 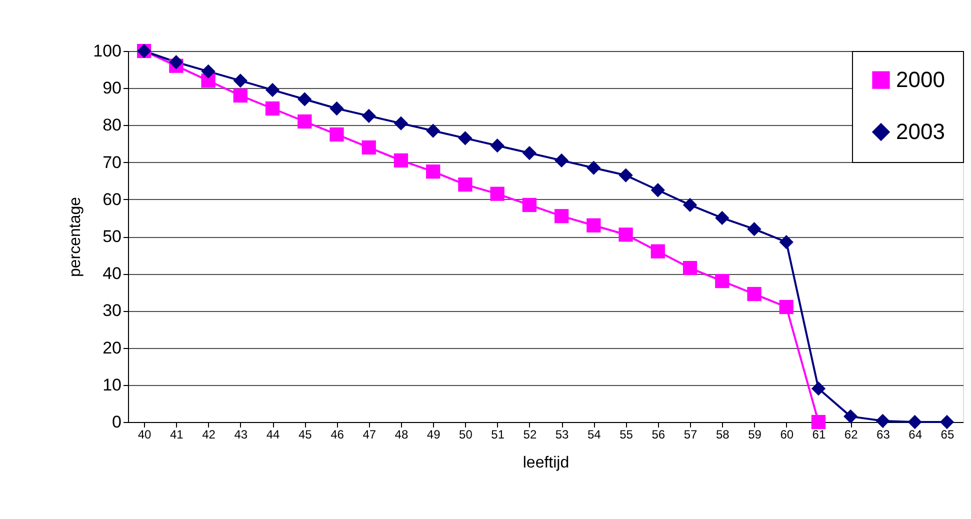 I want to click on y-tick-label: 30, so click(x=112, y=310).